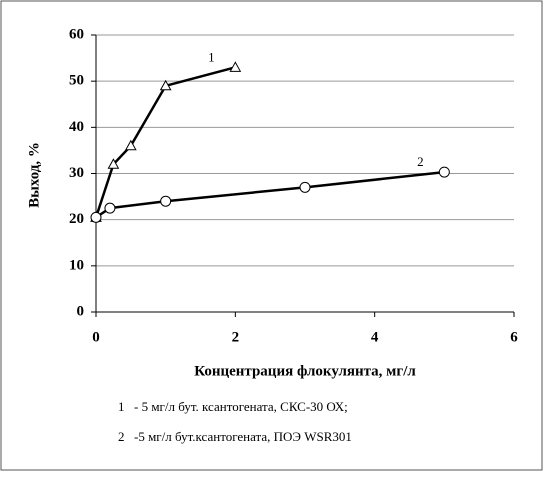 This screenshot has height=477, width=545. I want to click on series-label: 2, so click(420, 161).